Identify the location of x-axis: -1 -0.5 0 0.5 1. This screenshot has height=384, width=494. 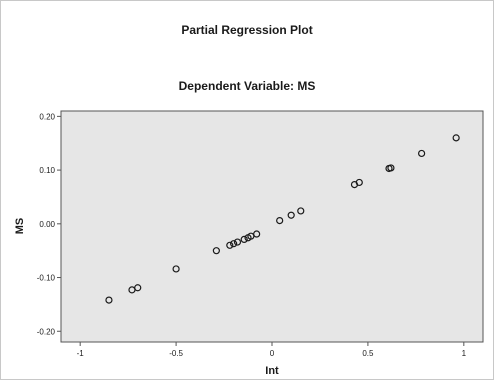
(272, 350).